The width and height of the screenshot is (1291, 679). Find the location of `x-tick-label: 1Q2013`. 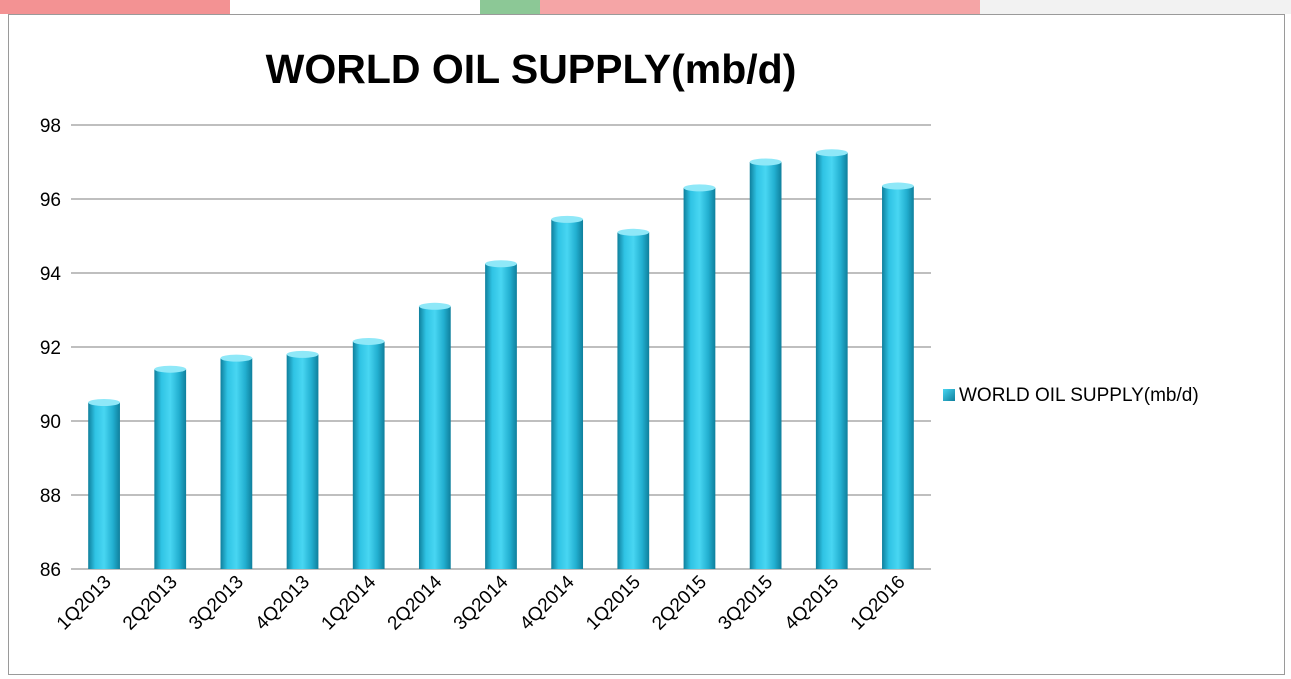

x-tick-label: 1Q2013 is located at coordinates (84, 603).